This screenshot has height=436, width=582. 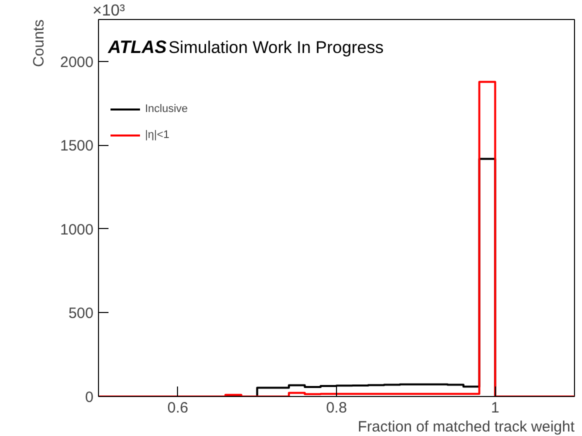 I want to click on legend-label: Inclusive, so click(x=166, y=109).